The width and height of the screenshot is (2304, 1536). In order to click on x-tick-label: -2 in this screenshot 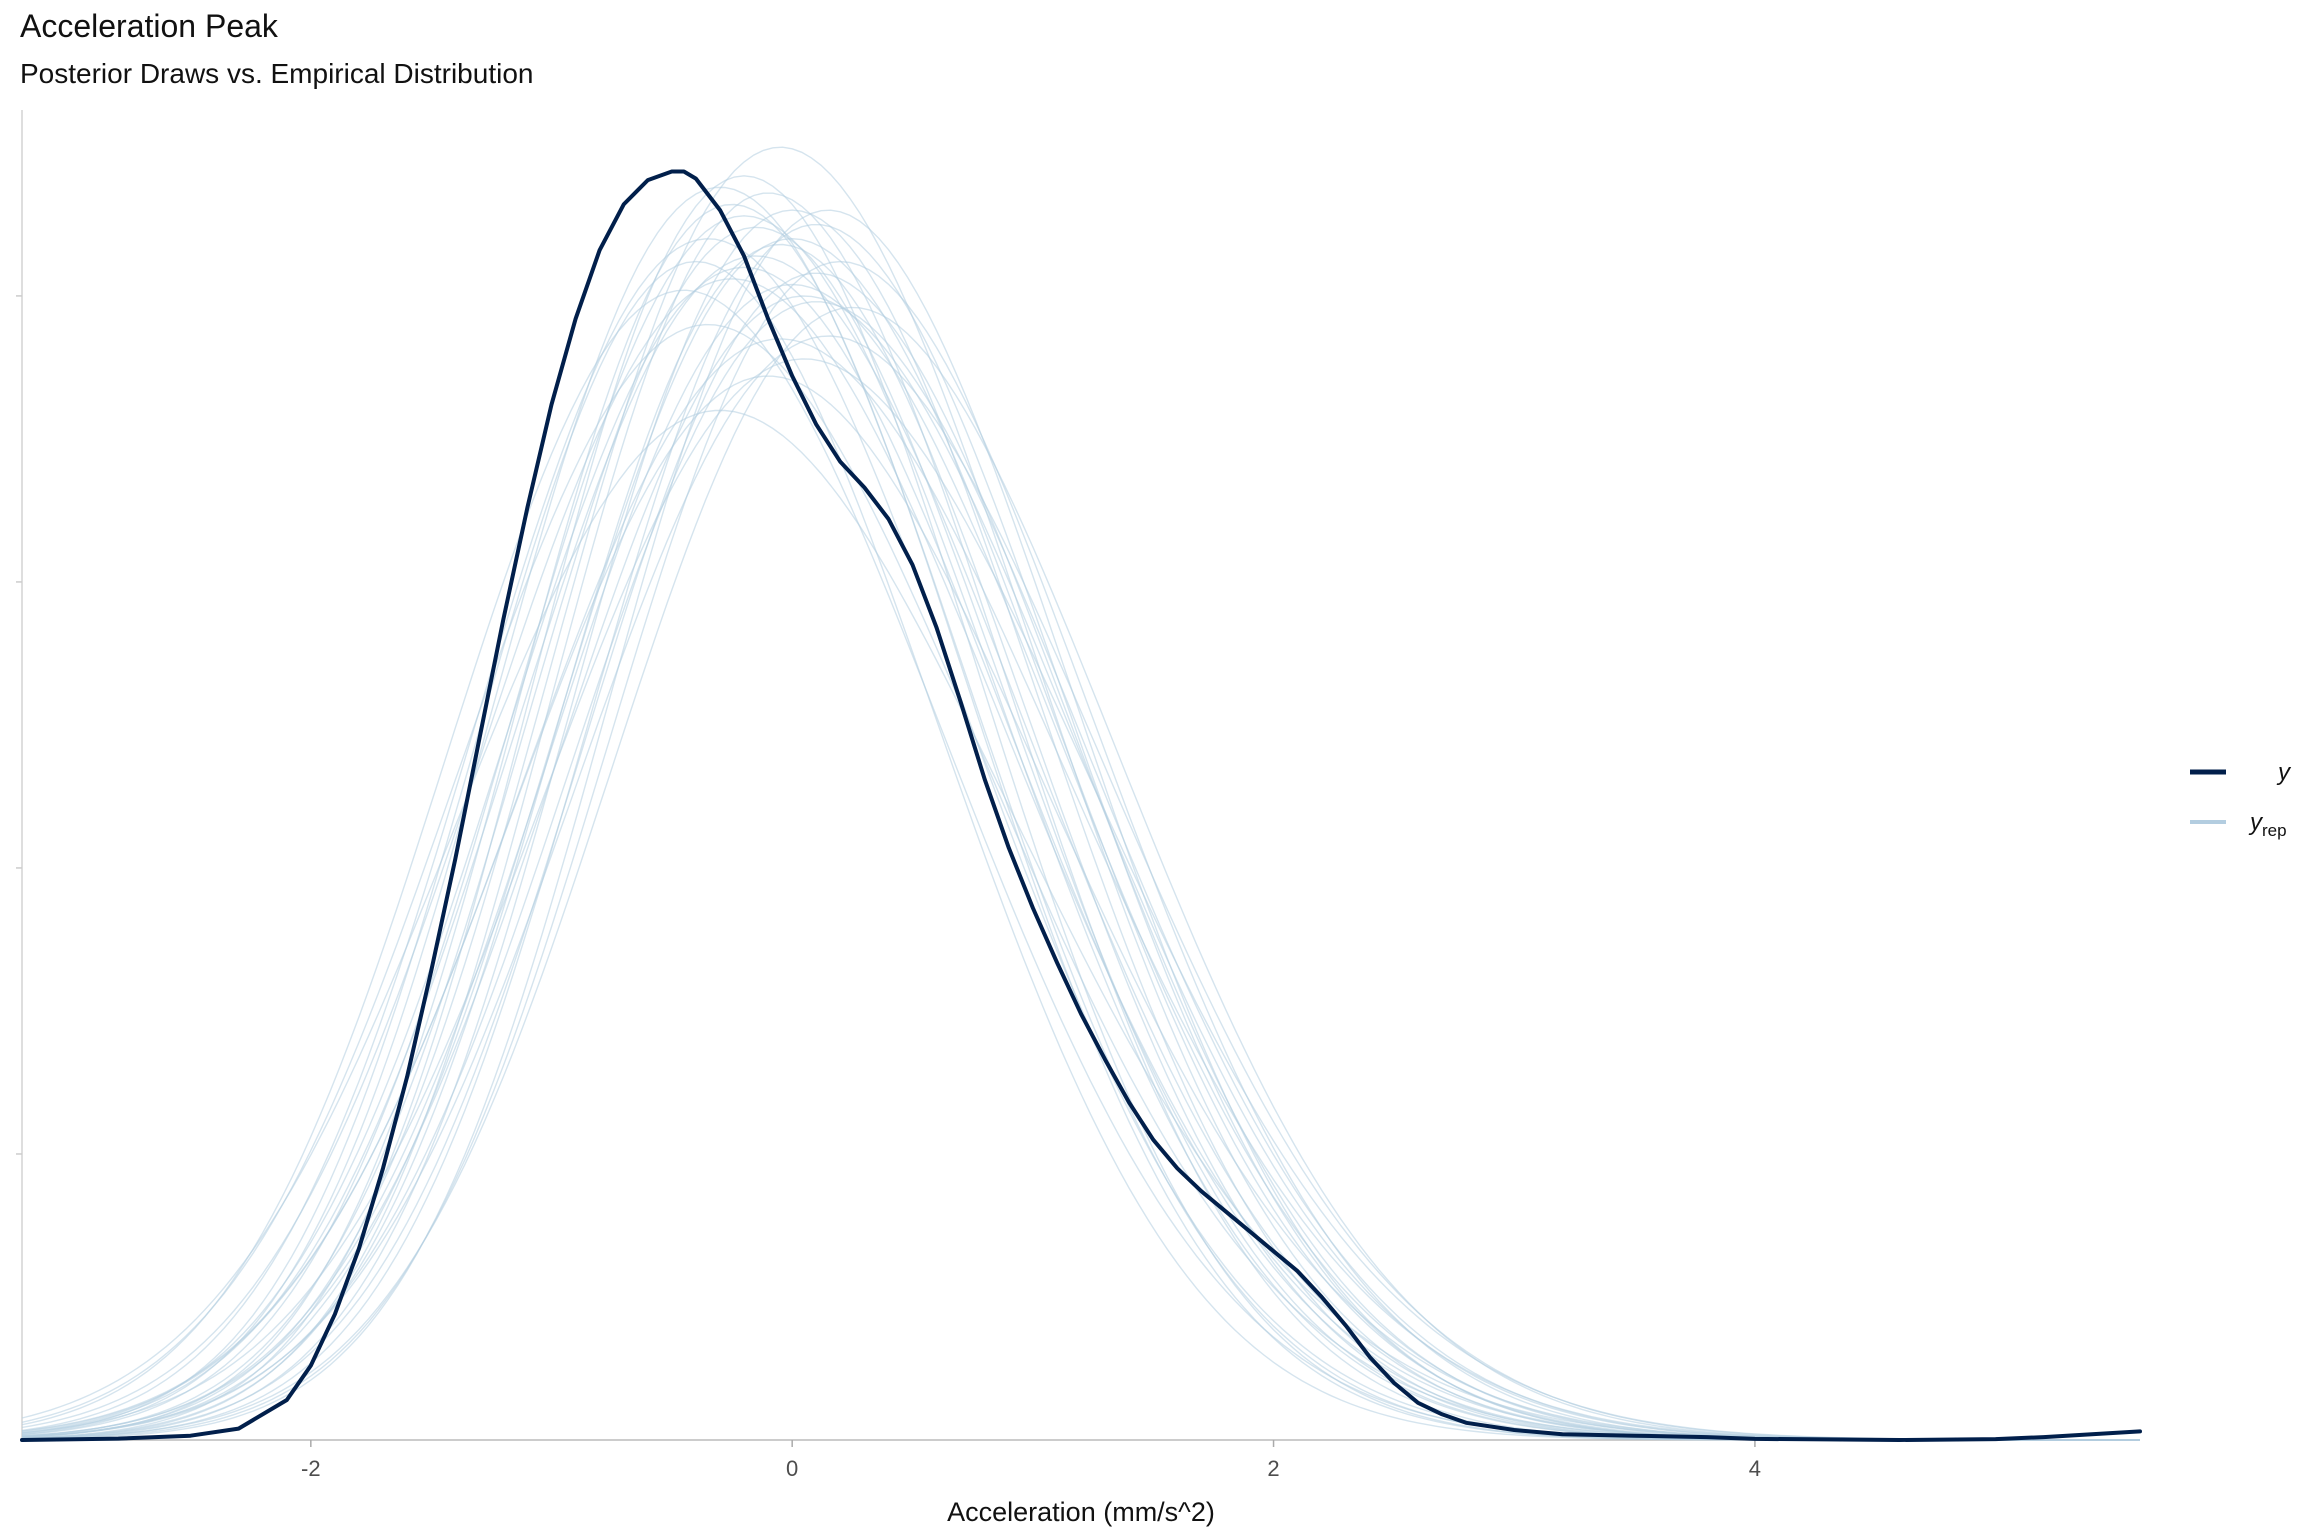, I will do `click(311, 1468)`.